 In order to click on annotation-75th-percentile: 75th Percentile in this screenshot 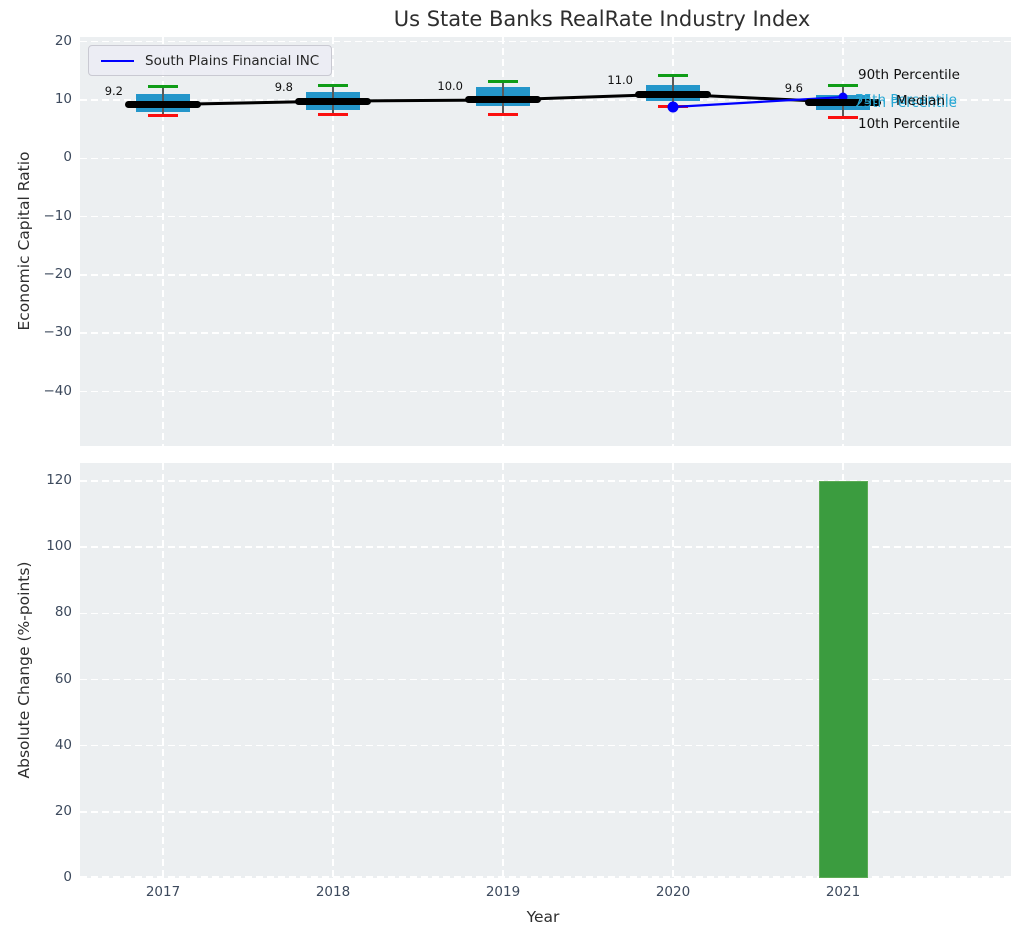, I will do `click(906, 100)`.